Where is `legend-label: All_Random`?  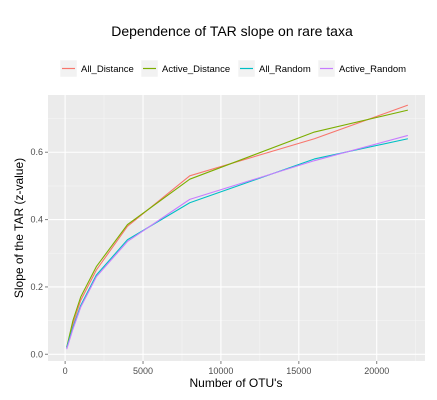 legend-label: All_Random is located at coordinates (285, 69).